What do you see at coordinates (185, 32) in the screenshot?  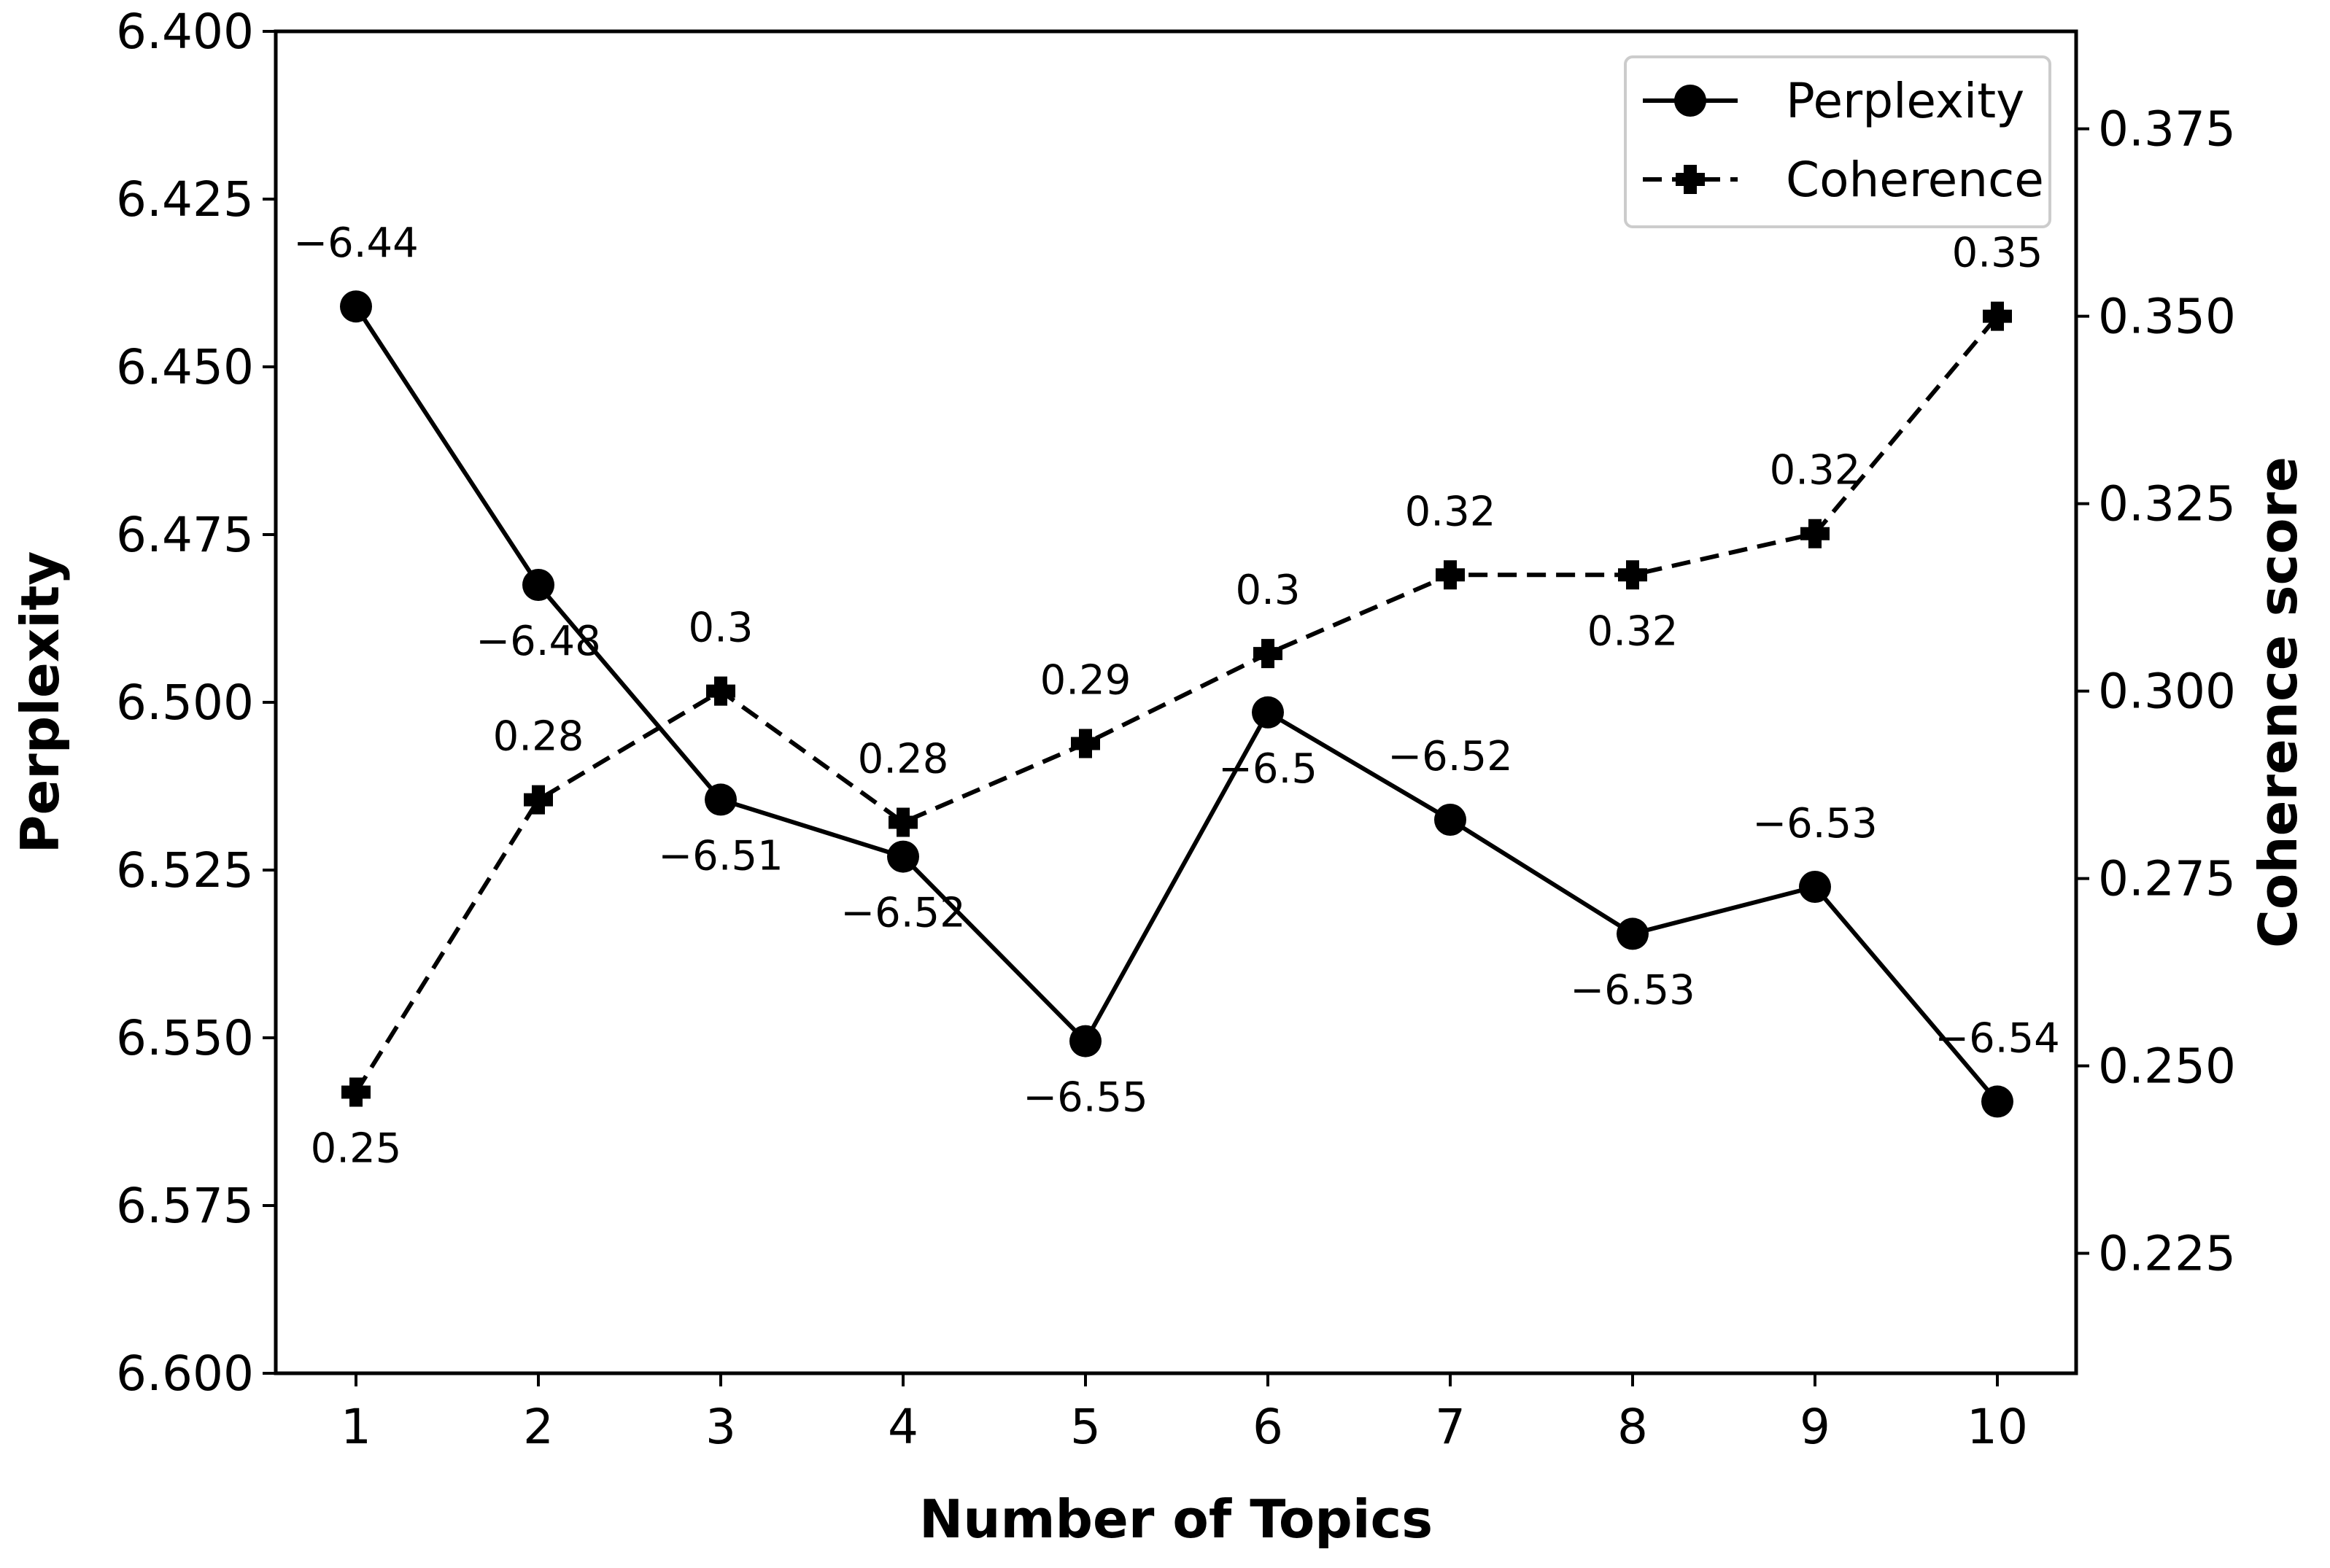 I see `left-tick-label: 6.400` at bounding box center [185, 32].